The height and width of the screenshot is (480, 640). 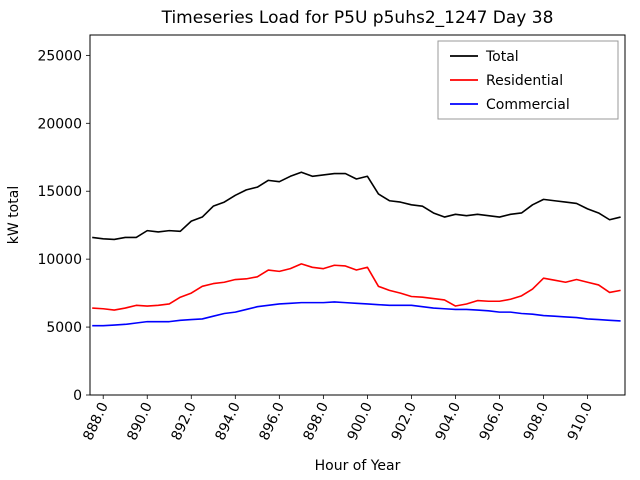 I want to click on y-tick-label: 25000, so click(x=59, y=56).